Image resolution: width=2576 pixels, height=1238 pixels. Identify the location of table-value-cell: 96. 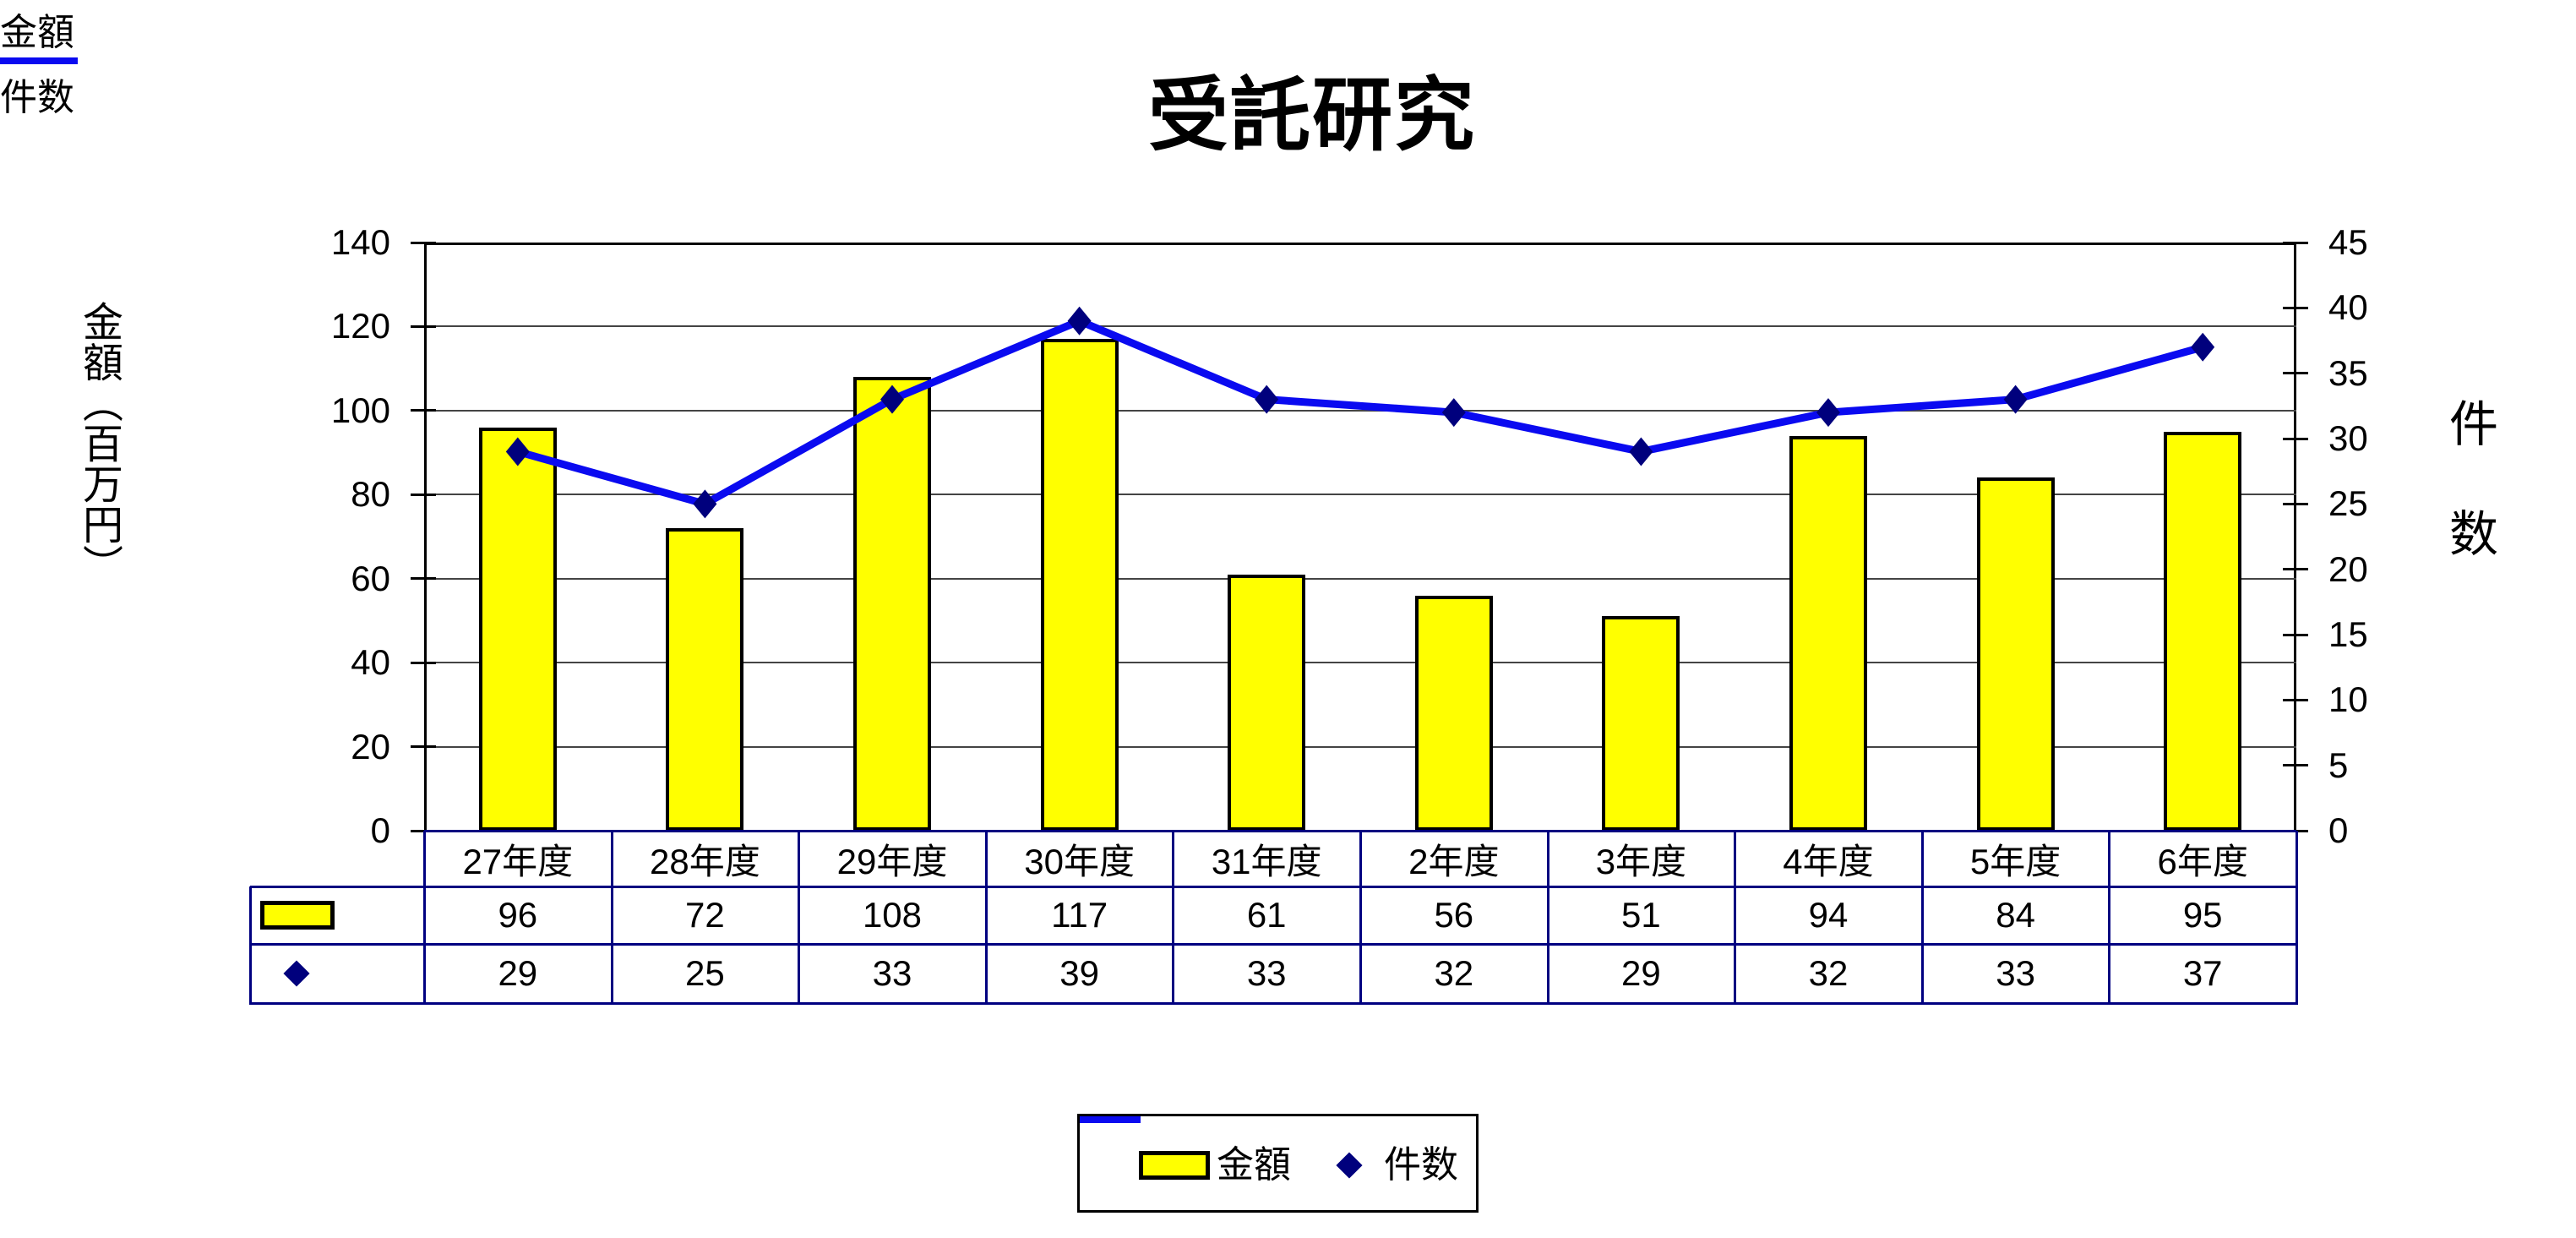
(518, 915).